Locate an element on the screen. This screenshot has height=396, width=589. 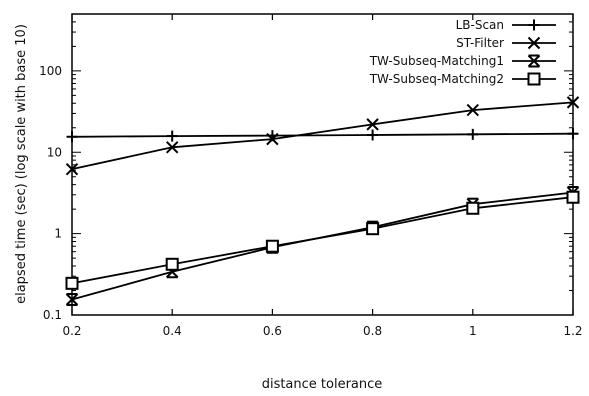
x-axis-label: distance tolerance is located at coordinates (322, 384).